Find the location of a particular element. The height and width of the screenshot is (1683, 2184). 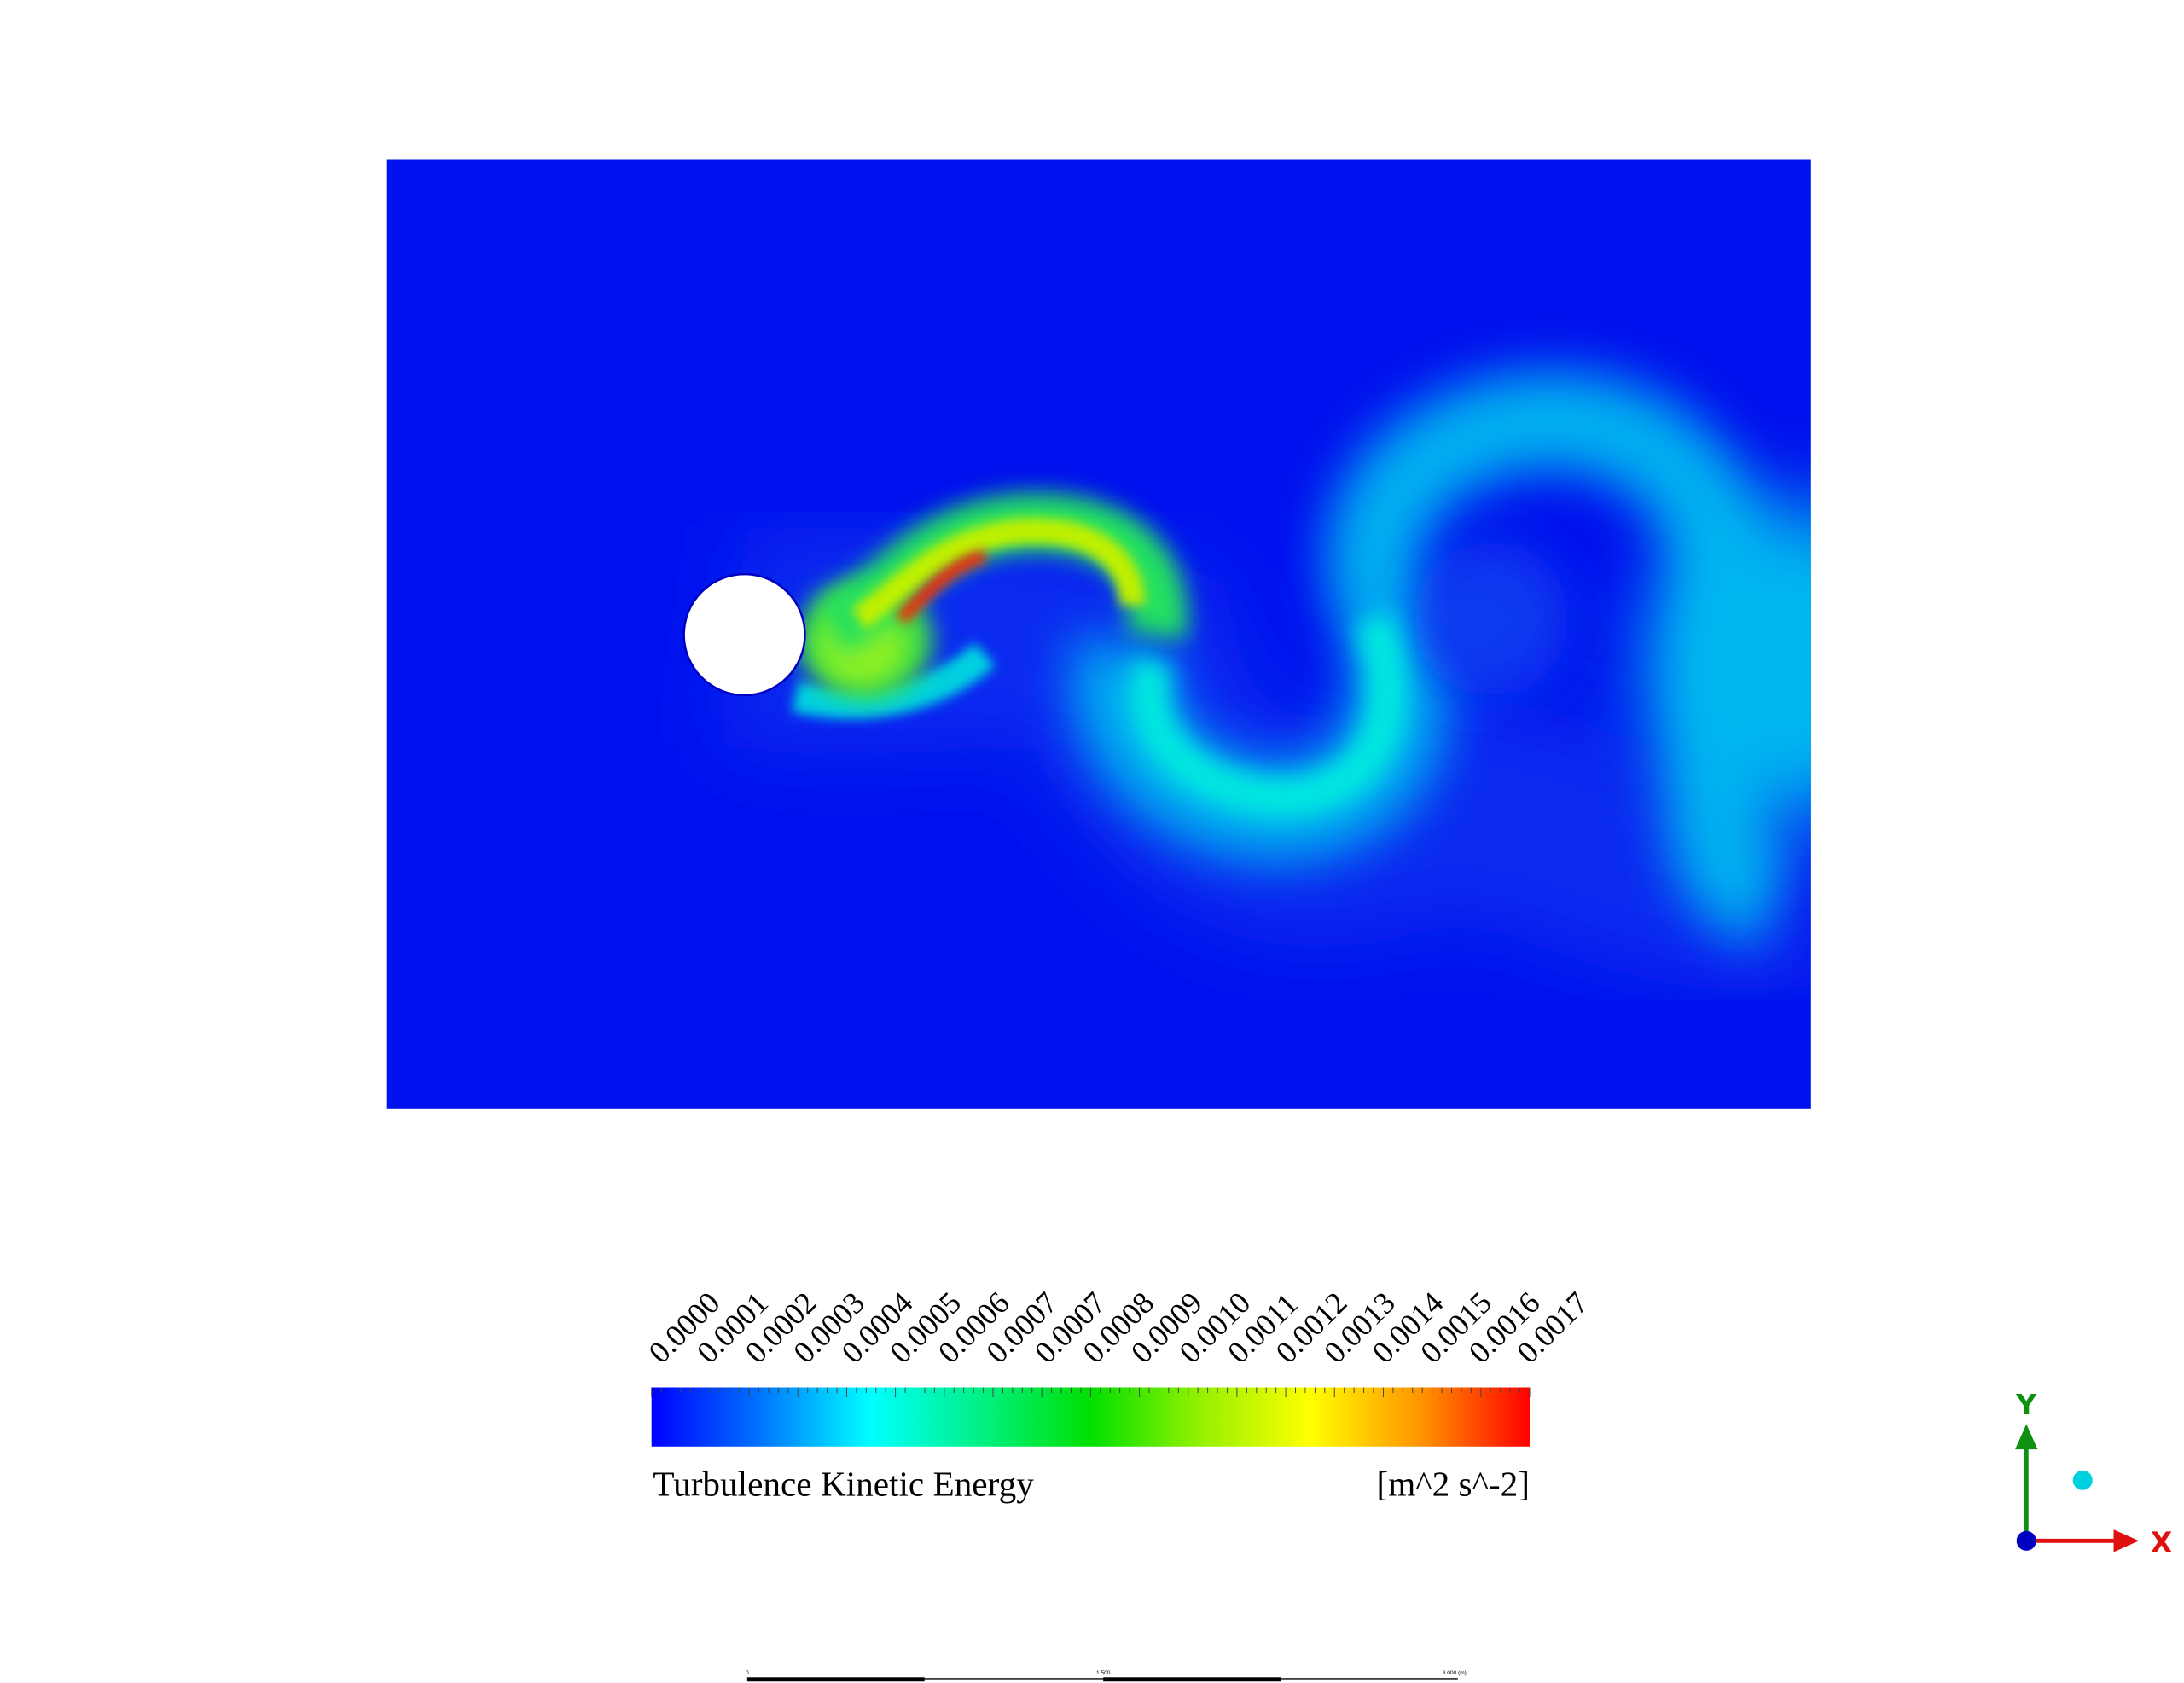

scale-label: 1.500 is located at coordinates (1103, 1673).